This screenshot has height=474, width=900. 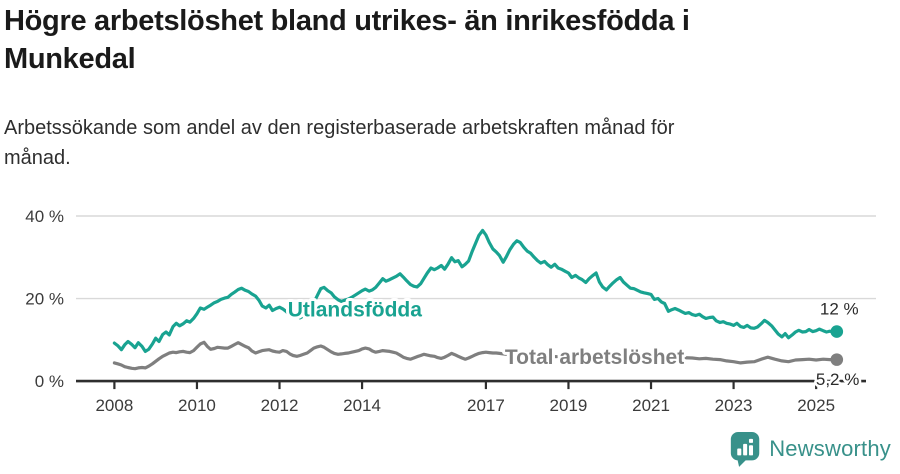 I want to click on x-axis-label-2012: 2012, so click(x=280, y=405).